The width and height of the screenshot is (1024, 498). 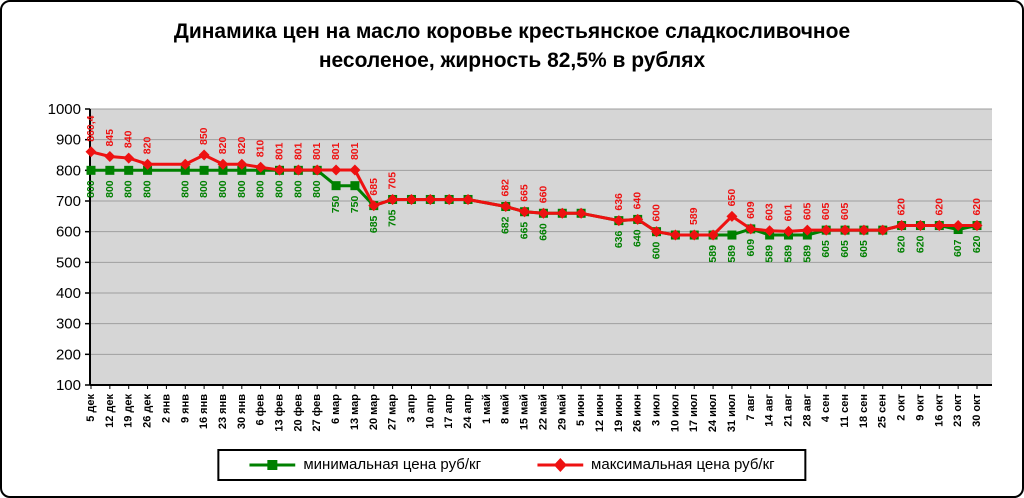 What do you see at coordinates (512, 60) in the screenshot?
I see `chart-title-line2: несоленое, жирность 82,5% в рублях` at bounding box center [512, 60].